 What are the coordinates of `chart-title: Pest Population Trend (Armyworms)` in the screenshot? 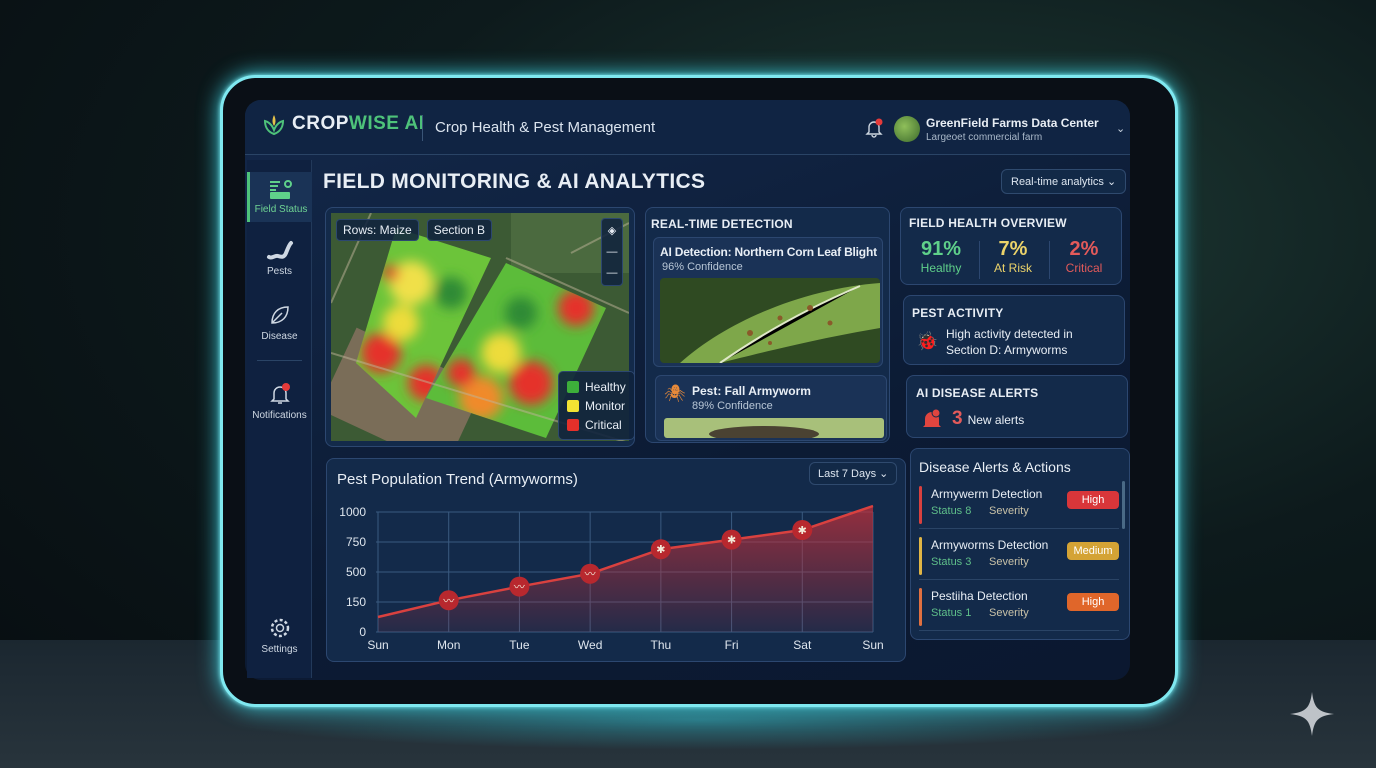 It's located at (457, 479).